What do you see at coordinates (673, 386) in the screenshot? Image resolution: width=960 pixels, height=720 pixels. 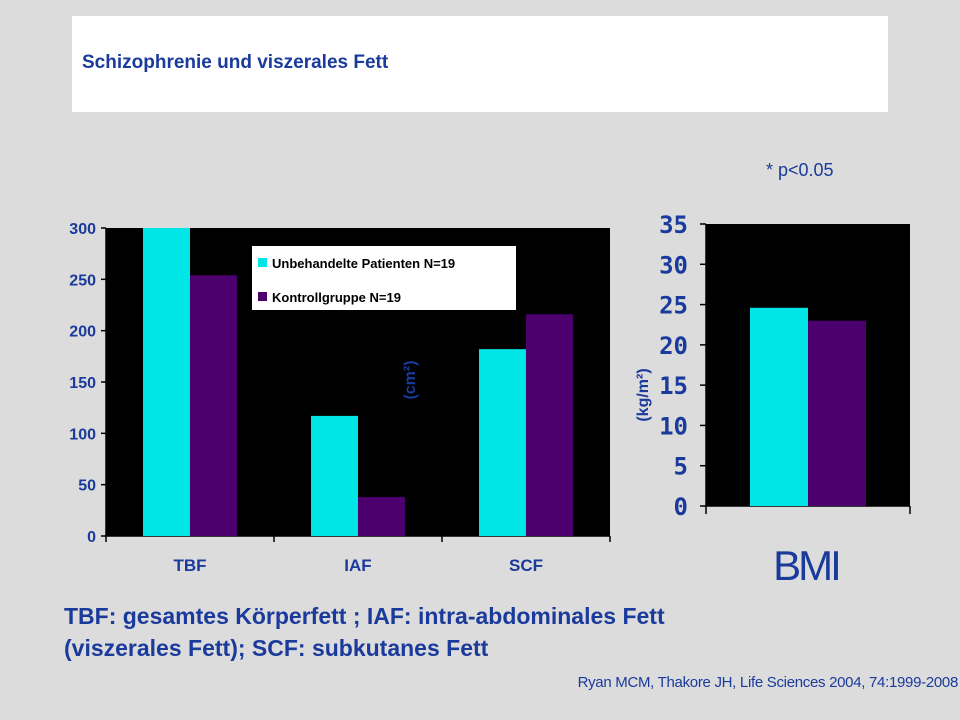 I see `bmi-y-tick-label: 15` at bounding box center [673, 386].